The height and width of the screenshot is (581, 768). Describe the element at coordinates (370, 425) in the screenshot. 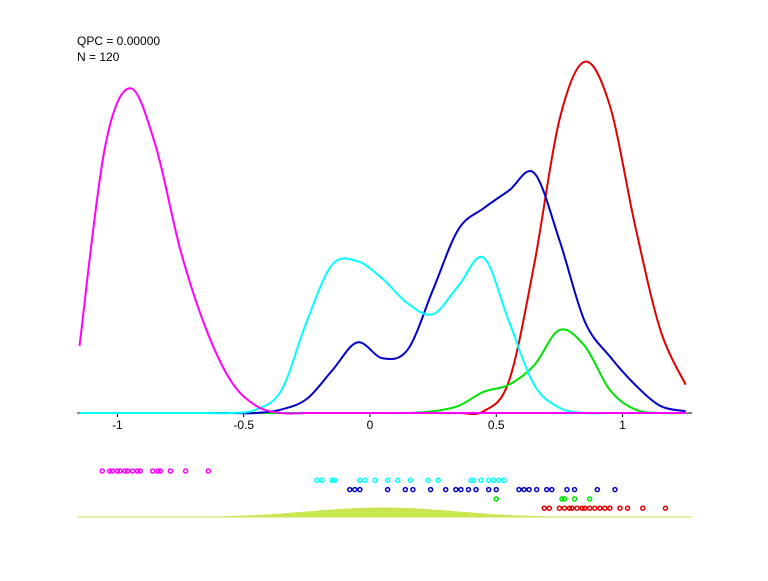

I see `x-tick-label: 0` at that location.